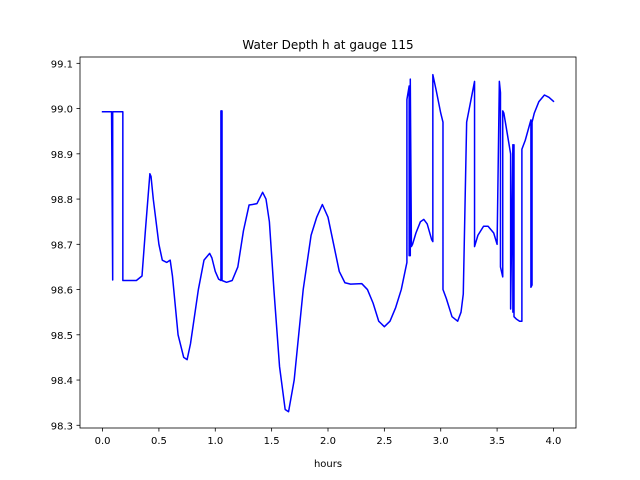 This screenshot has width=640, height=480. What do you see at coordinates (62, 64) in the screenshot?
I see `y-tick-label: 99.1` at bounding box center [62, 64].